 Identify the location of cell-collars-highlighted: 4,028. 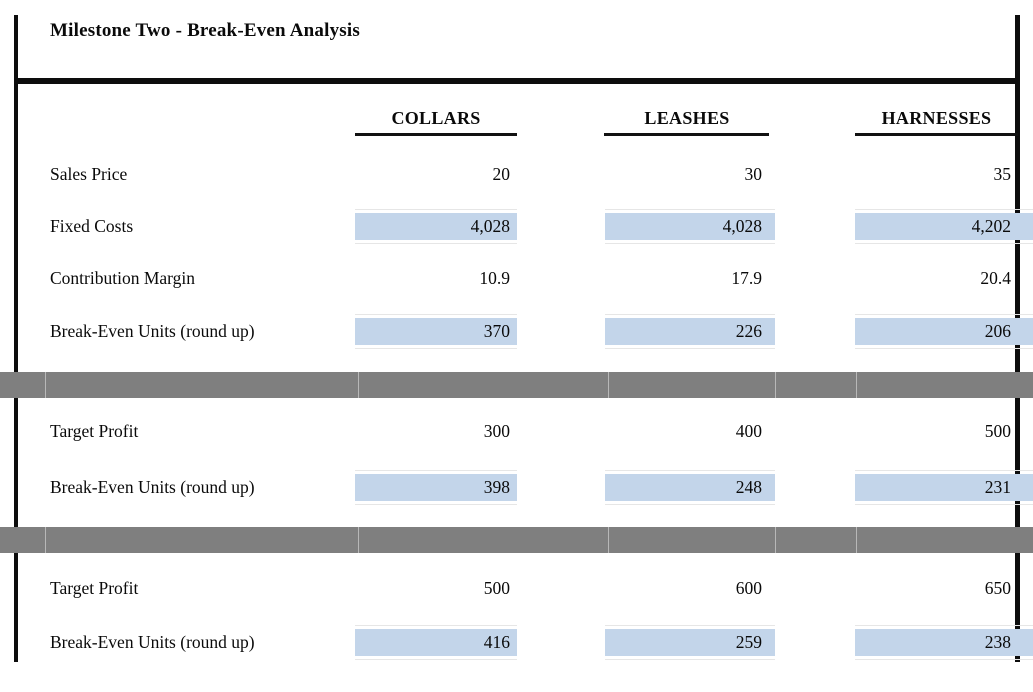
(436, 226).